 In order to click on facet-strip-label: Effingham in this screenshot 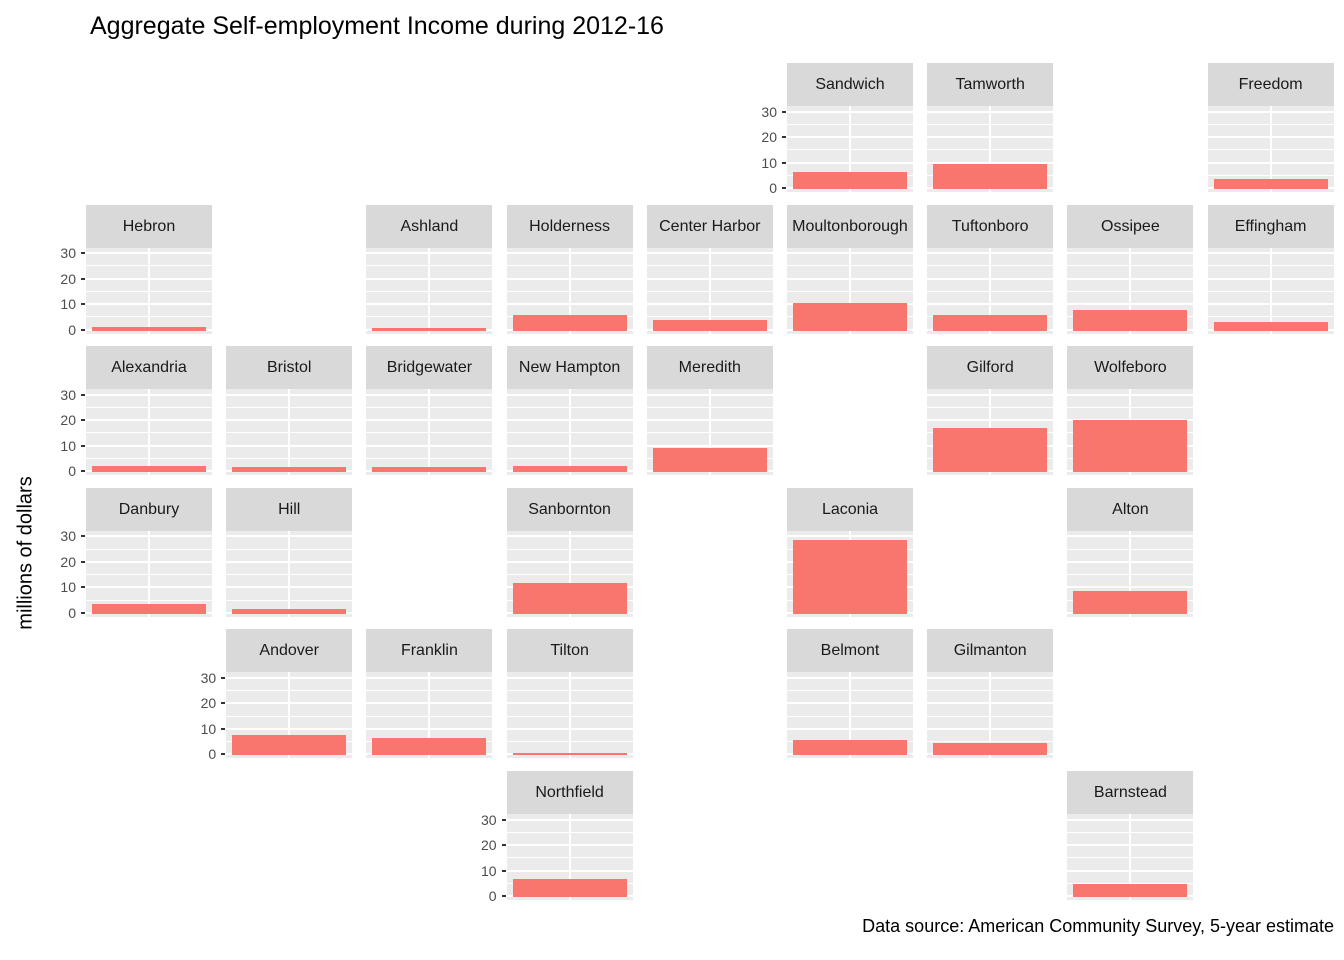, I will do `click(1270, 226)`.